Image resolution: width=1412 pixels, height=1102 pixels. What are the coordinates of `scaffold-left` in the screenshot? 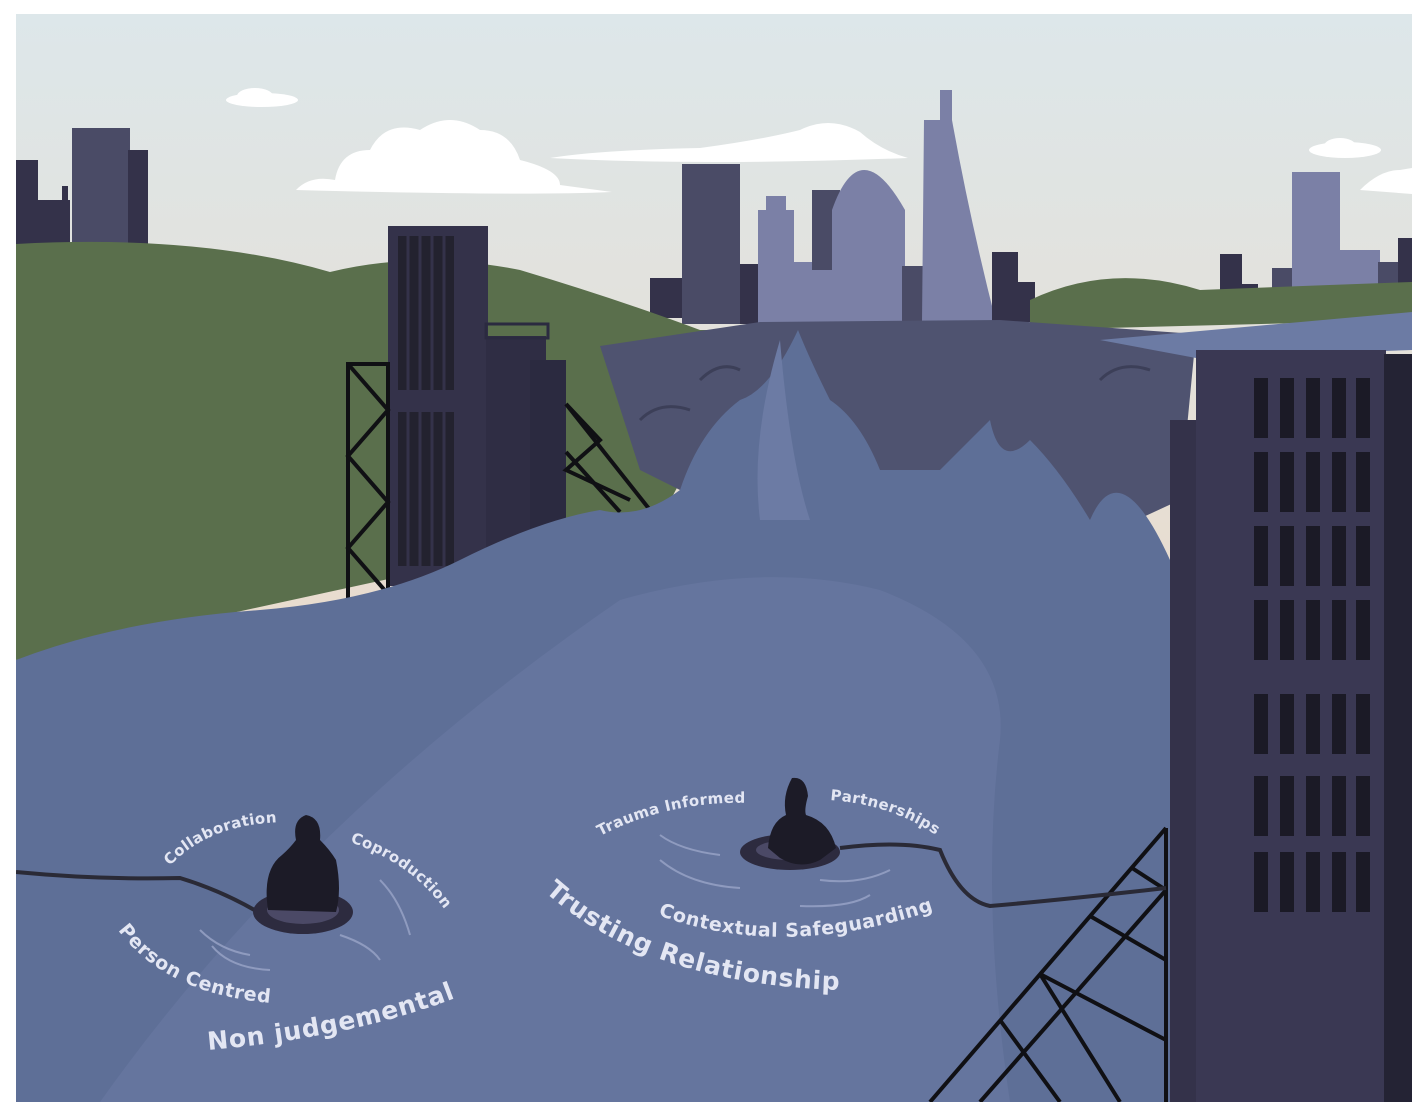 It's located at (498, 483).